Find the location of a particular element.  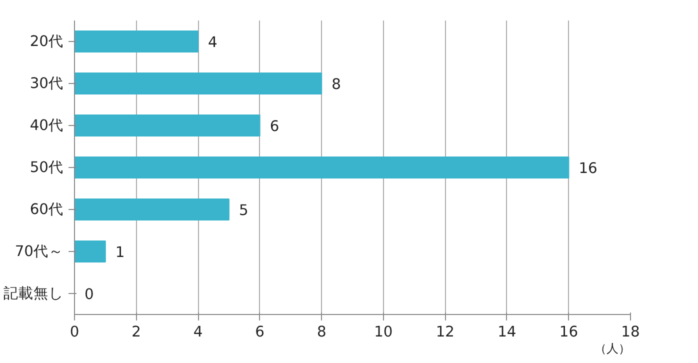

data-label: 1 is located at coordinates (120, 252).